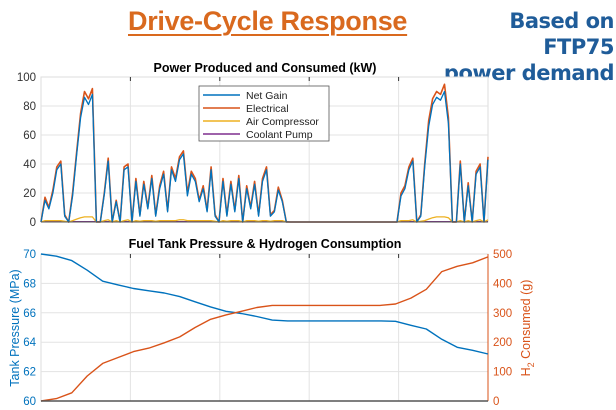 Image resolution: width=616 pixels, height=410 pixels. Describe the element at coordinates (527, 328) in the screenshot. I see `right-axis-label: H2 Consumed (g)` at that location.